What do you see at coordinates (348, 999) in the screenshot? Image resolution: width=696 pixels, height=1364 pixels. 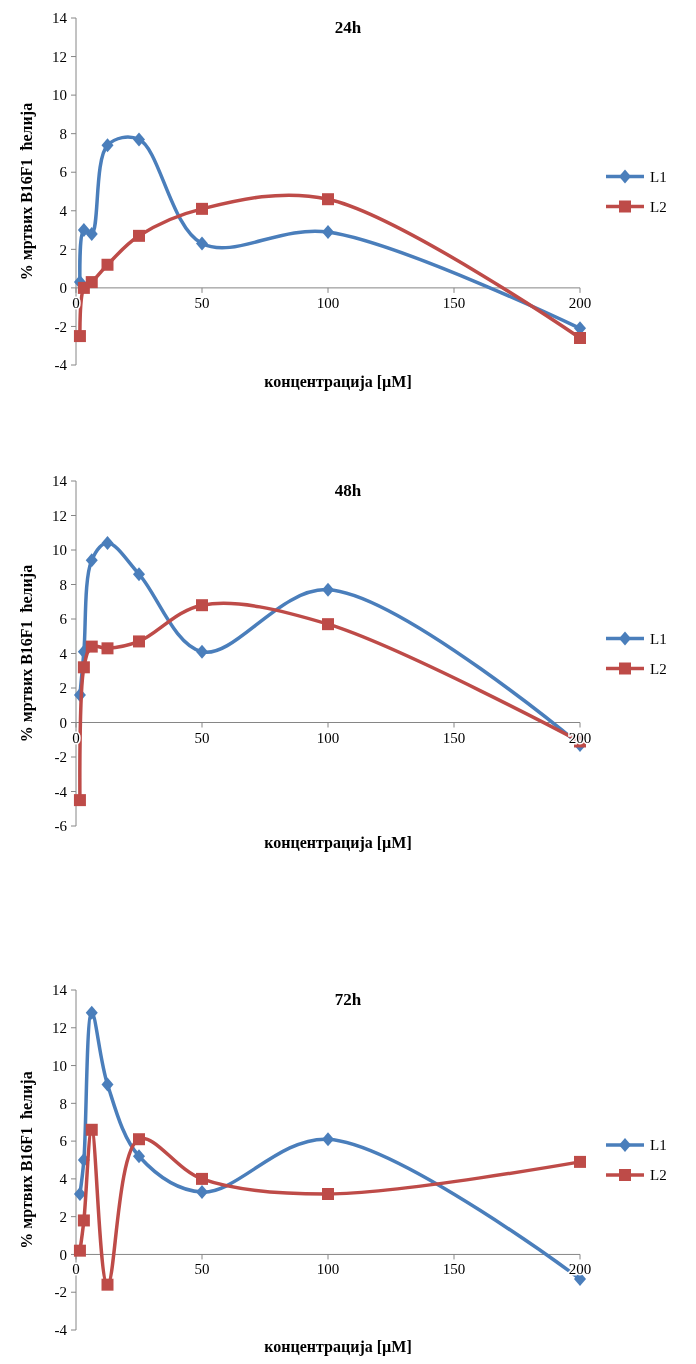 I see `chart-title: 72h` at bounding box center [348, 999].